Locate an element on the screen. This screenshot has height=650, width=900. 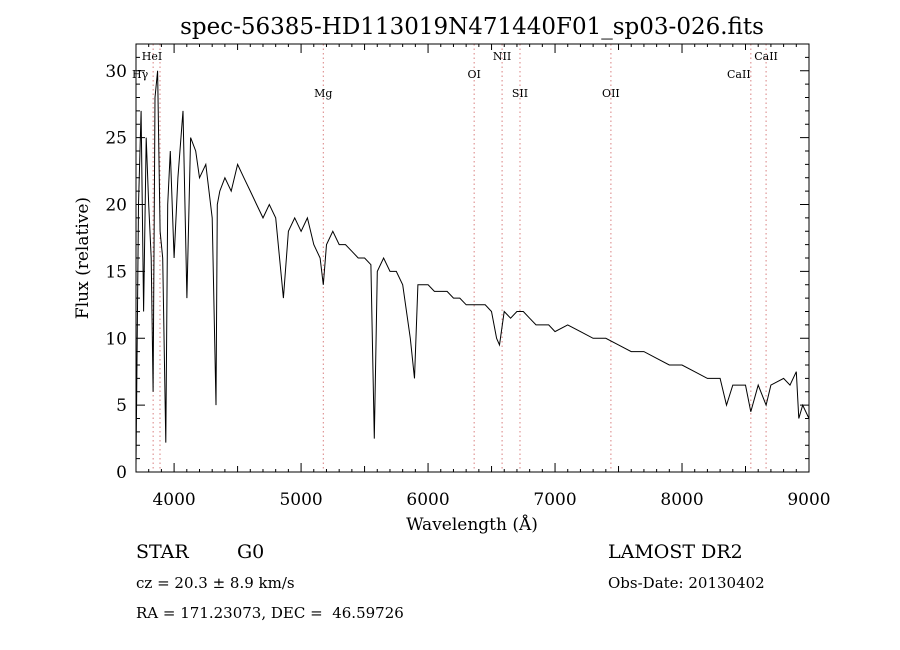
y-tick-label: 5 is located at coordinates (121, 406).